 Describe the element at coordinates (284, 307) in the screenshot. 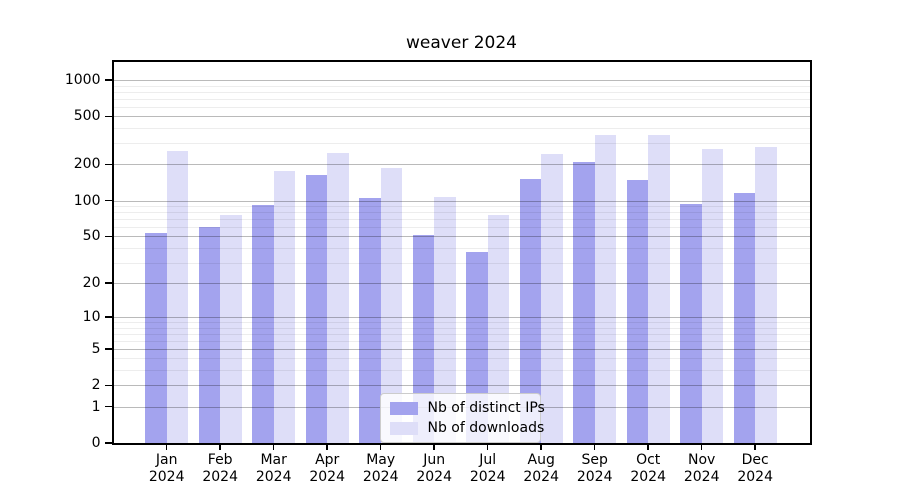

I see `bar-downloads-mar` at that location.